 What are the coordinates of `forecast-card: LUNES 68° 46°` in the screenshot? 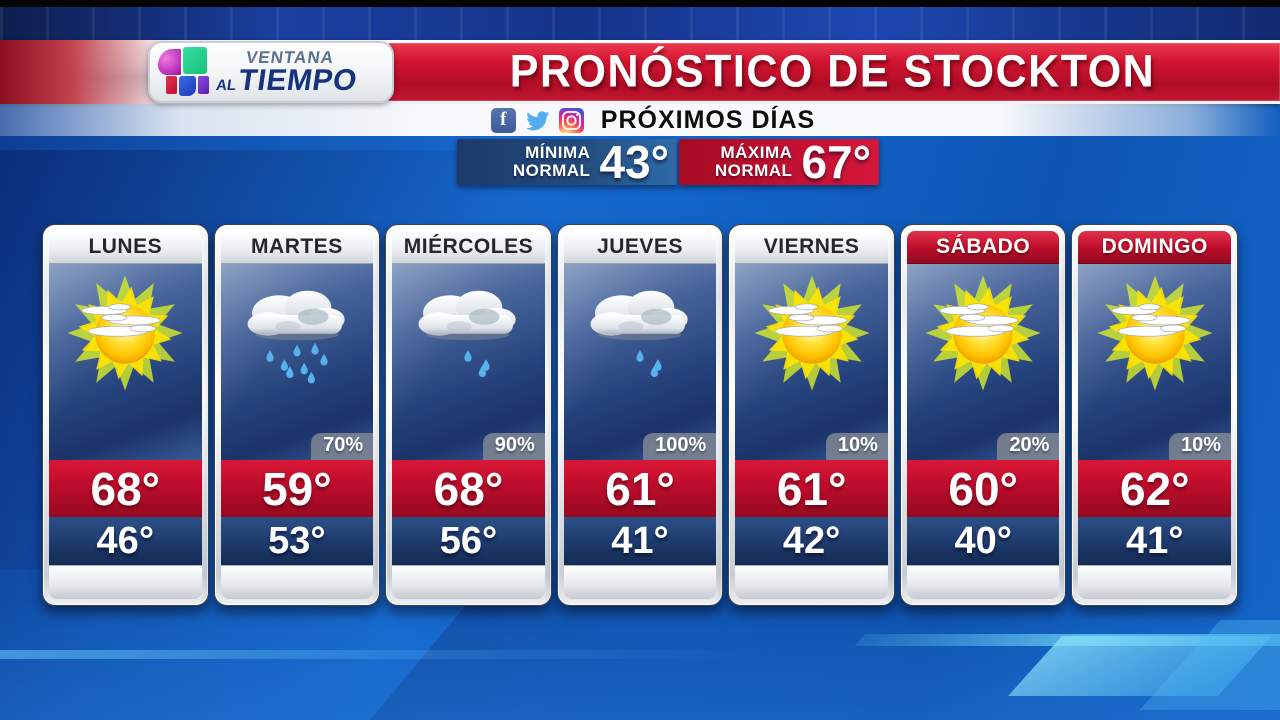 It's located at (125, 415).